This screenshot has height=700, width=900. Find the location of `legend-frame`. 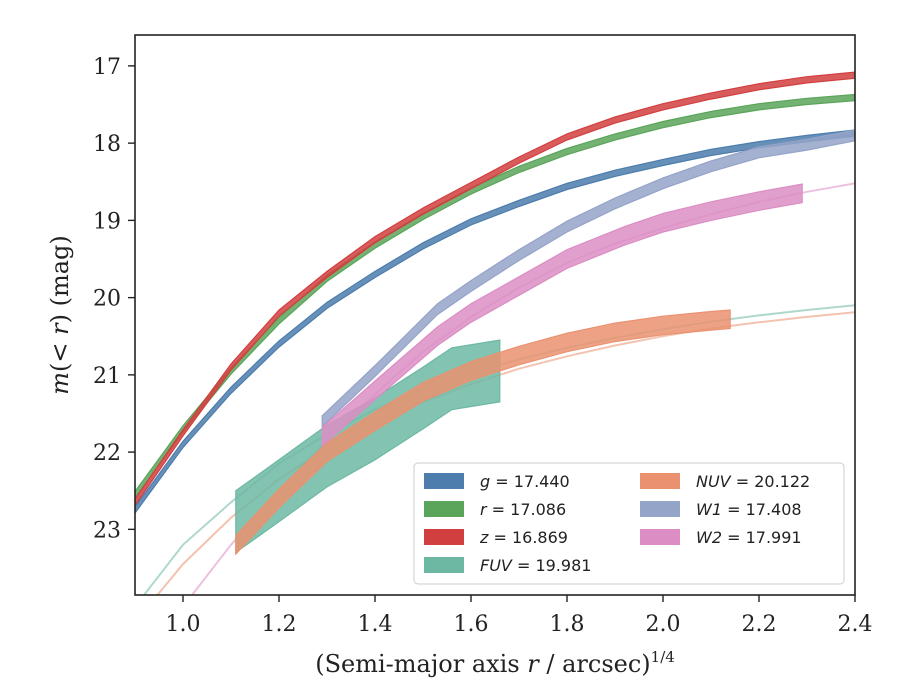

legend-frame is located at coordinates (629, 523).